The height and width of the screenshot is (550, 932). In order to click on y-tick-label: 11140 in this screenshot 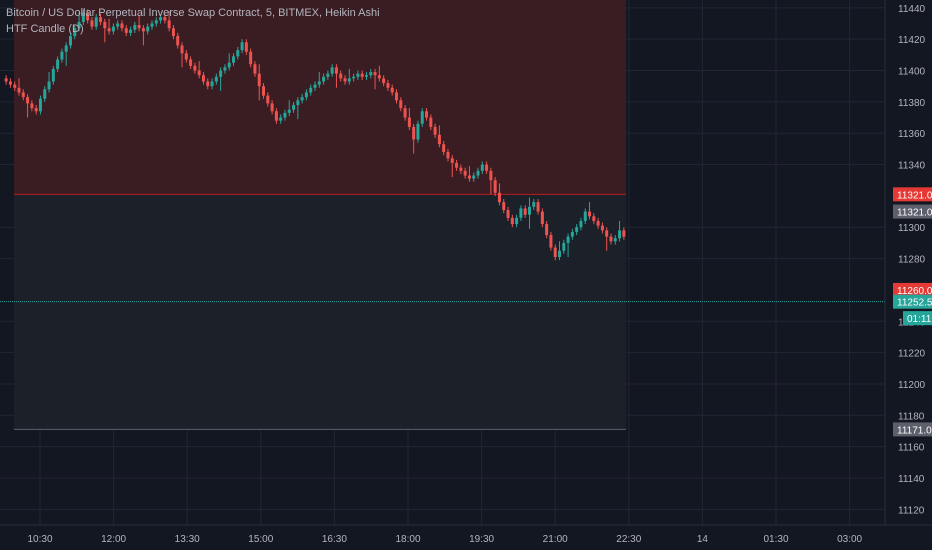, I will do `click(911, 479)`.